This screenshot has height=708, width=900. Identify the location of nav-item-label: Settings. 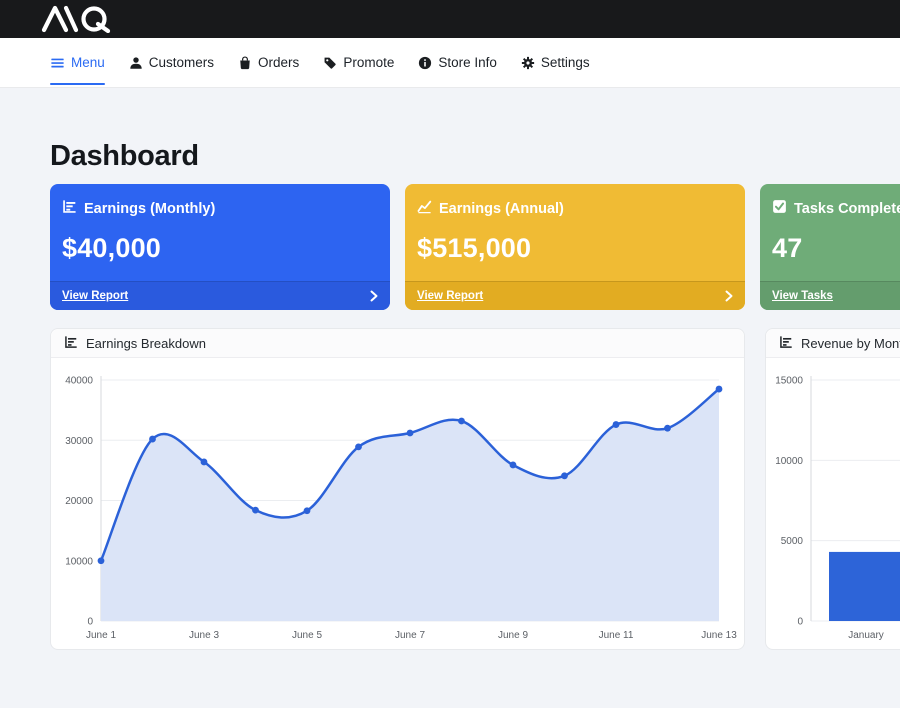
(565, 62).